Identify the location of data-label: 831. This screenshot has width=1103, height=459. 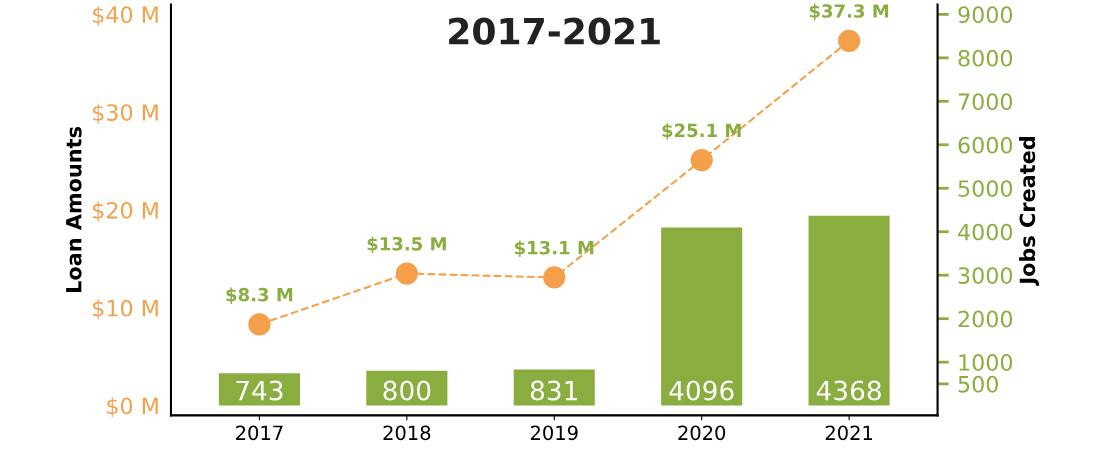
(553, 390).